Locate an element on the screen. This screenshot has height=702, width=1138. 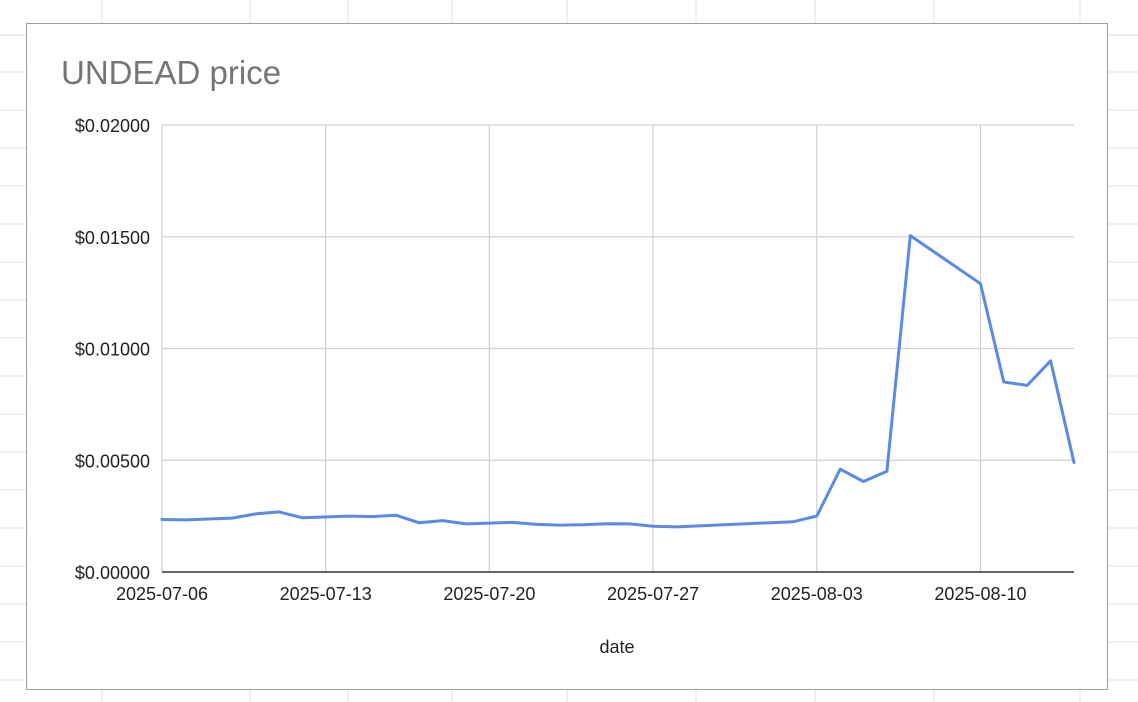
x-axis-title: date is located at coordinates (616, 647).